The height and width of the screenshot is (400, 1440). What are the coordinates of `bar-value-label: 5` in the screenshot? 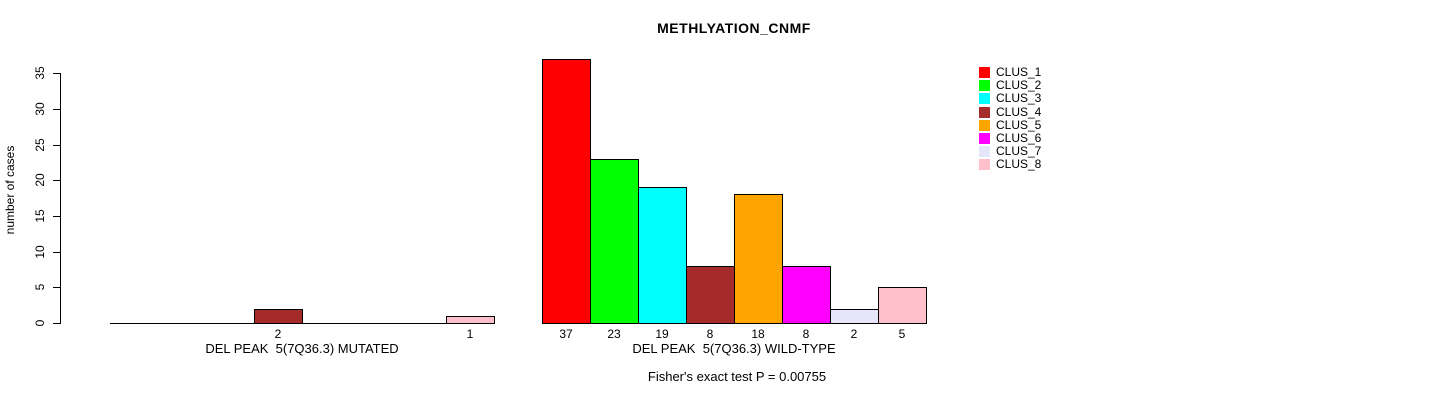 It's located at (902, 334).